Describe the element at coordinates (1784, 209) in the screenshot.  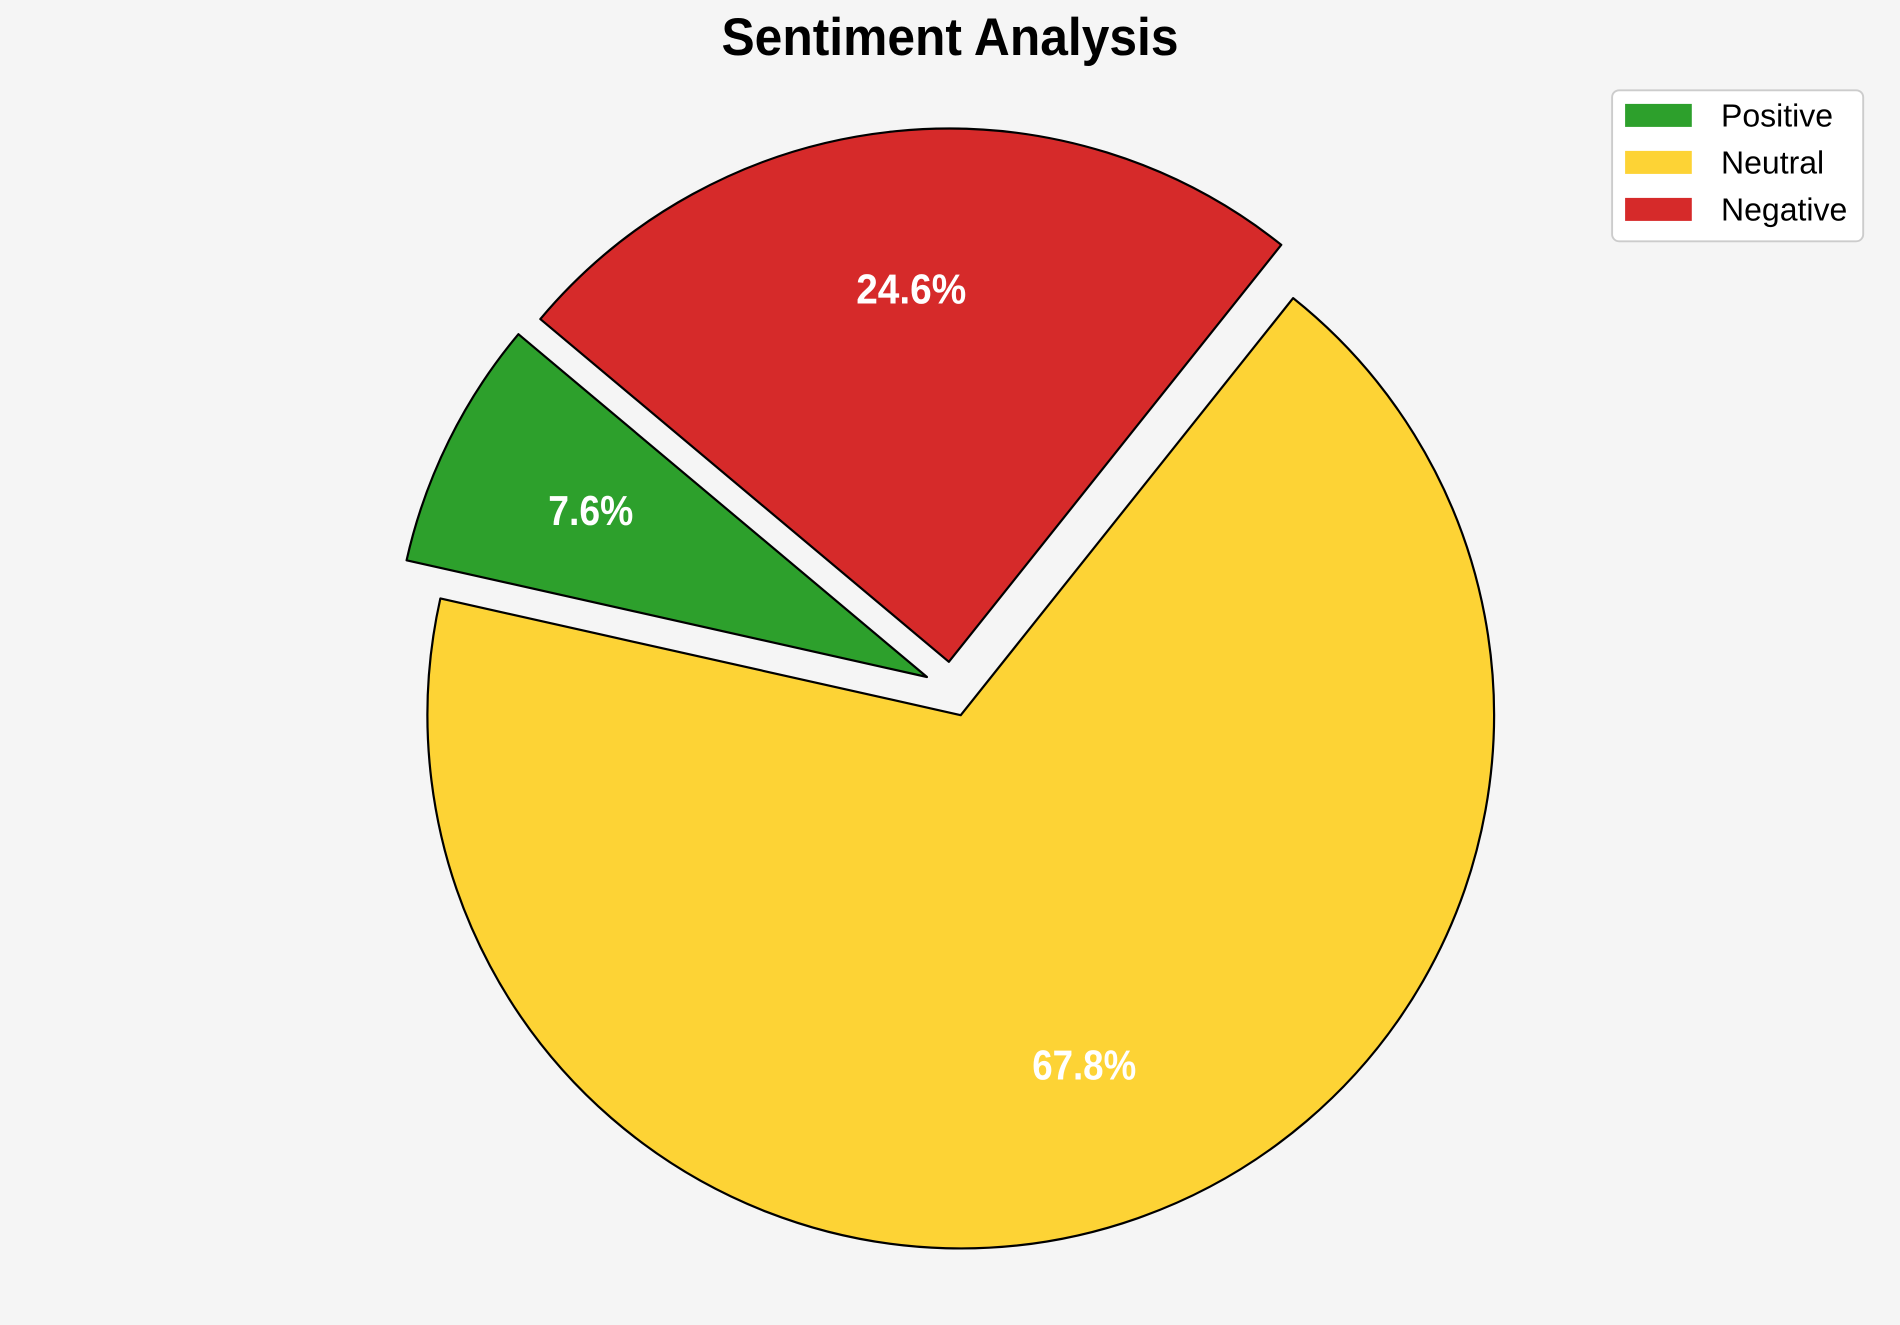
I see `svg-text: Negative` at that location.